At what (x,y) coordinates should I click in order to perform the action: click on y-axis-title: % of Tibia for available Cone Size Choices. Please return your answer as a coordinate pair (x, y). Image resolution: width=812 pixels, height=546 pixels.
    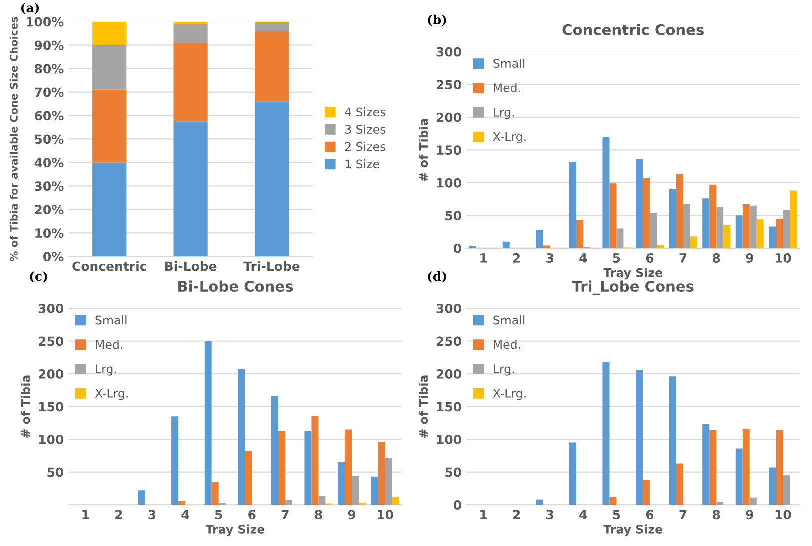
    Looking at the image, I should click on (14, 139).